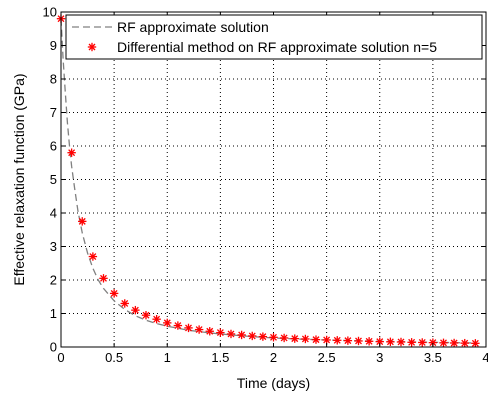 The image size is (488, 398). I want to click on legend-star-marker, so click(92, 47).